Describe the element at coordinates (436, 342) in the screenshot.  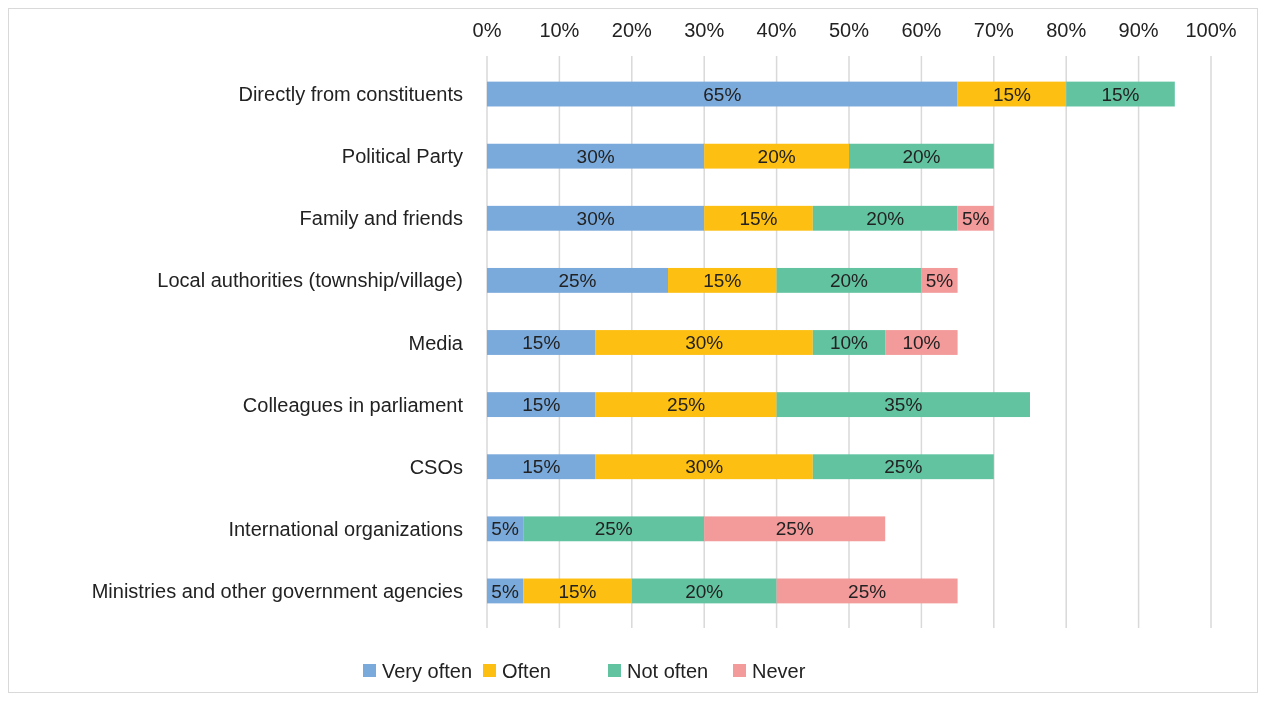
I see `y-tick-label: Media` at that location.